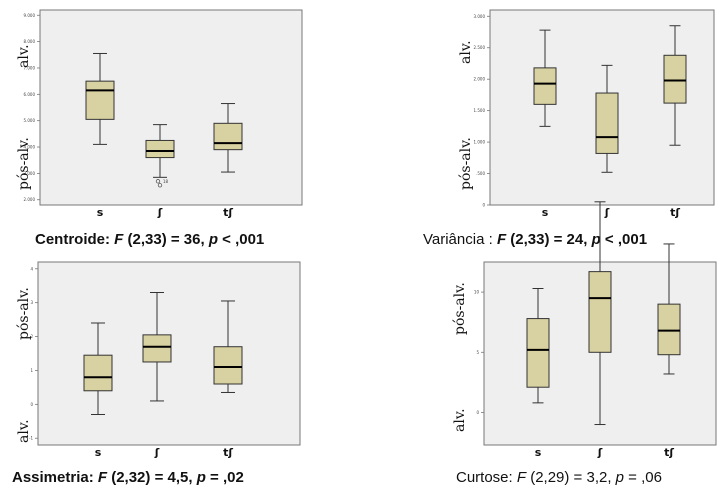 The width and height of the screenshot is (723, 494). I want to click on y-tick-label: 4.000, so click(30, 147).